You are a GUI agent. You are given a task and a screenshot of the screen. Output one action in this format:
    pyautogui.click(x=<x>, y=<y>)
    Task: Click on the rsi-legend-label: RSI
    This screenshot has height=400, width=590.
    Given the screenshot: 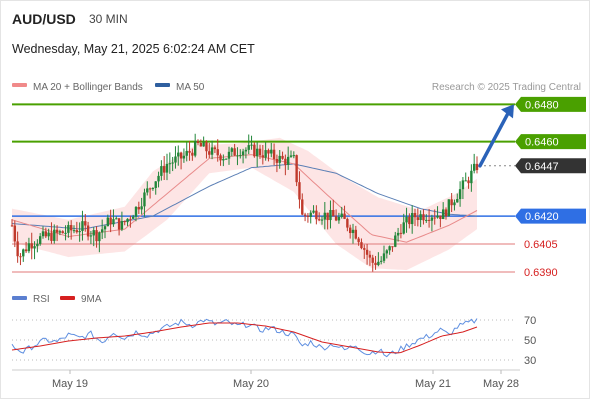 What is the action you would take?
    pyautogui.click(x=41, y=299)
    